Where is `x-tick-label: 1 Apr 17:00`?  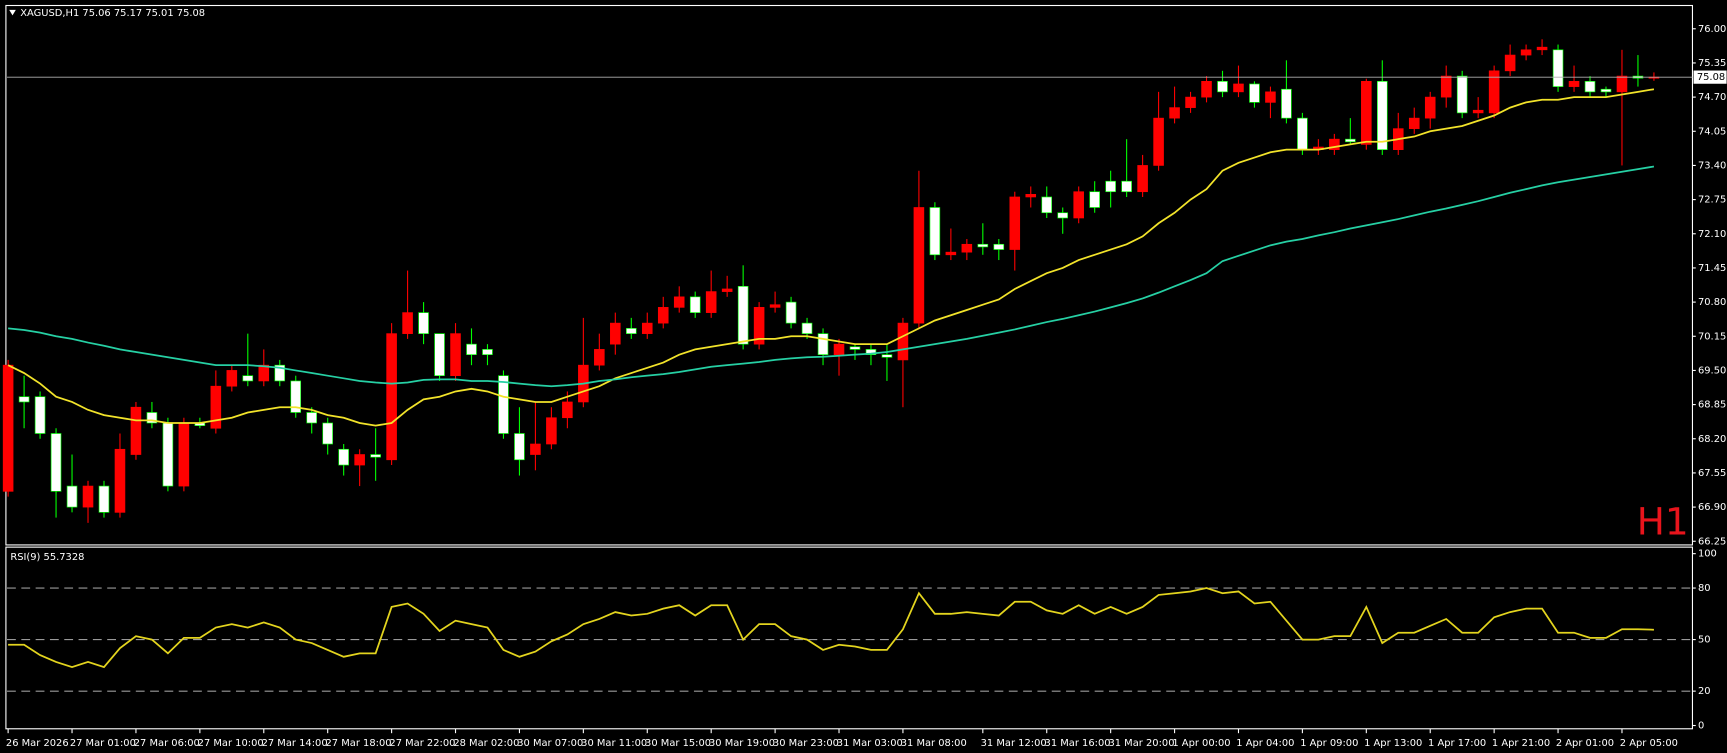
x-tick-label: 1 Apr 17:00 is located at coordinates (1457, 743).